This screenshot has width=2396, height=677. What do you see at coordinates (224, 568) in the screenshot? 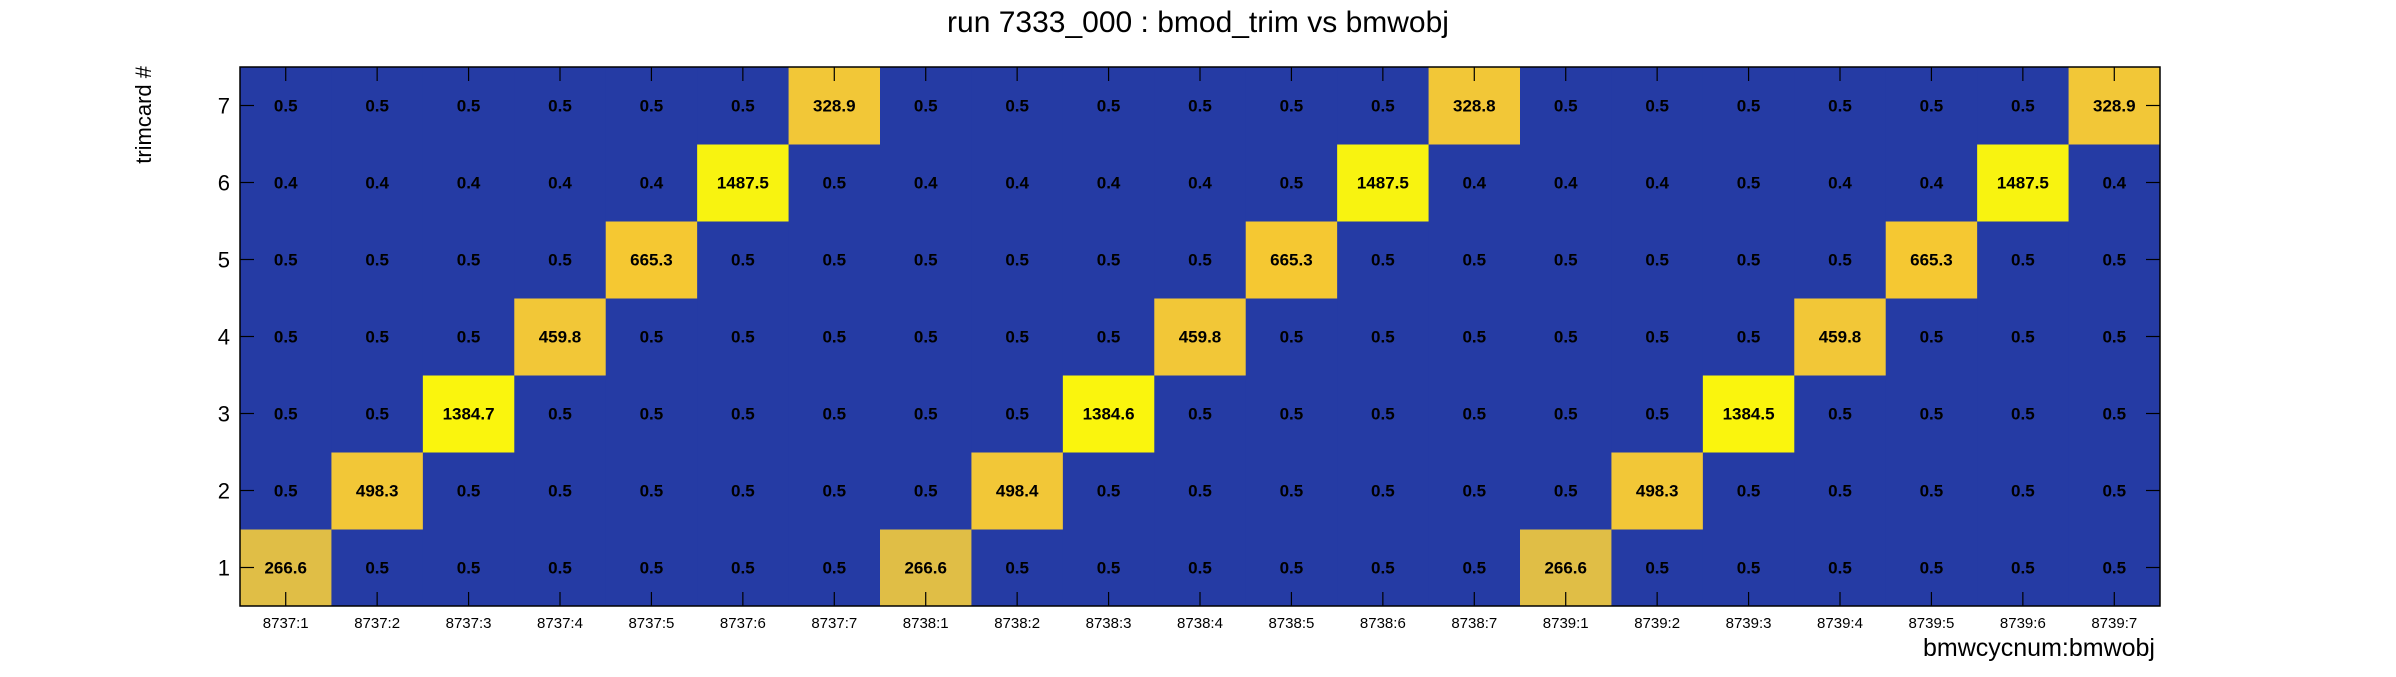
I see `y-tick-label: 1` at bounding box center [224, 568].